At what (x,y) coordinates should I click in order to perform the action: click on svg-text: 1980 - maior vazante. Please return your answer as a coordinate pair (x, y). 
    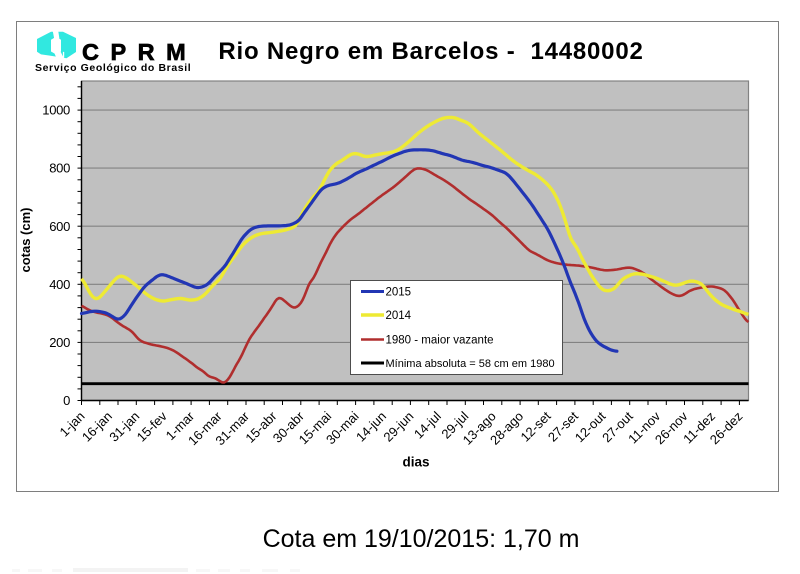
    Looking at the image, I should click on (440, 341).